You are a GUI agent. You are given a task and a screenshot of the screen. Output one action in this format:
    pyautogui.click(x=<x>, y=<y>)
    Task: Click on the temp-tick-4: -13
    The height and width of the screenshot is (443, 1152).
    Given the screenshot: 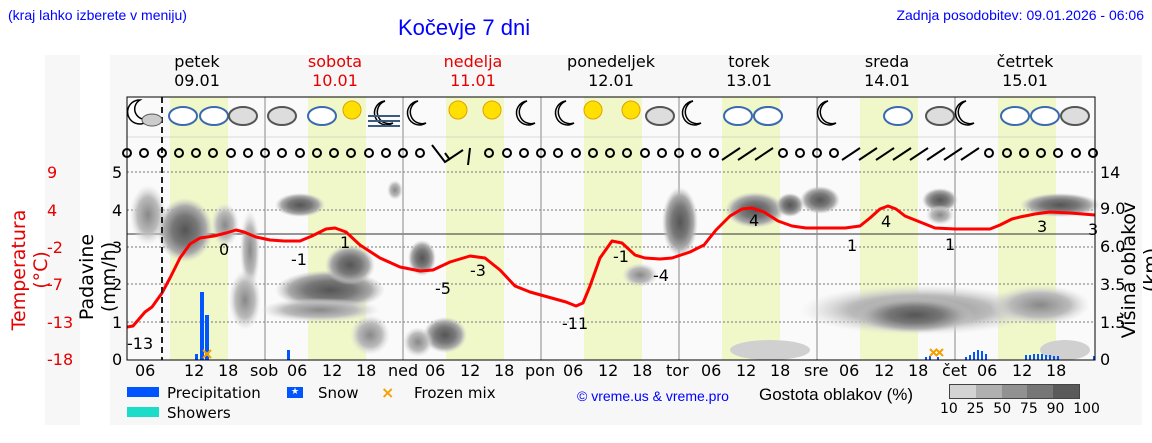 What is the action you would take?
    pyautogui.click(x=60, y=322)
    